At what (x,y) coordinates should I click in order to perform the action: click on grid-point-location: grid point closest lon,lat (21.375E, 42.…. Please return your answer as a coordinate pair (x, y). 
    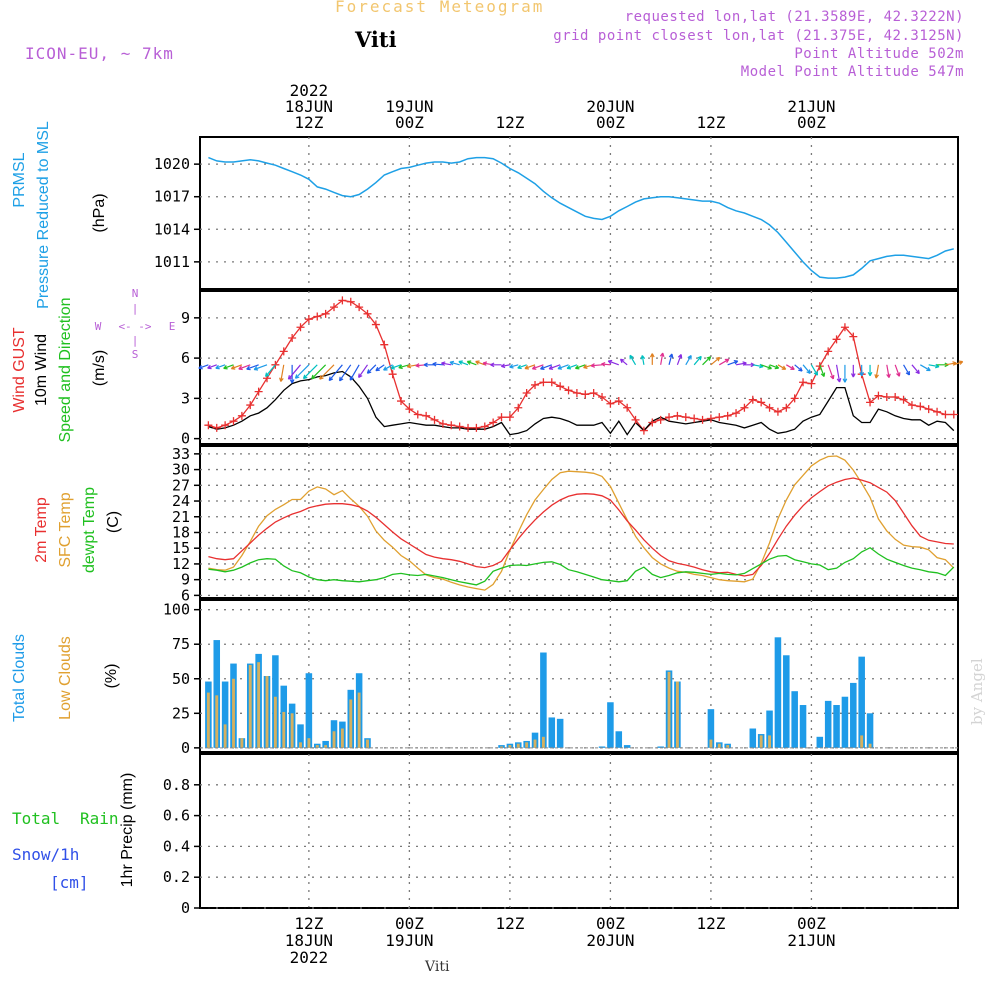
    Looking at the image, I should click on (758, 36).